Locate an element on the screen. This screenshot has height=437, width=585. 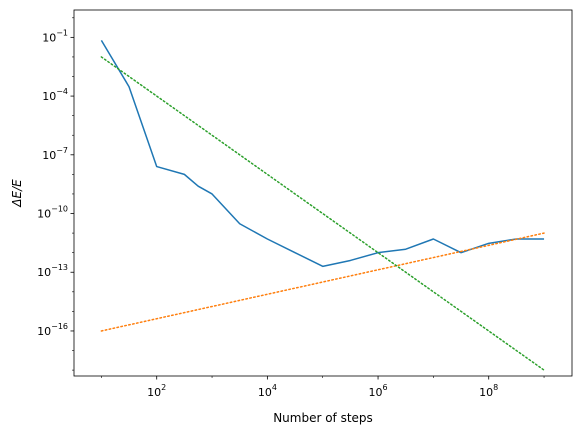
y-axis-ticks: 10⁻¹ 10⁻⁴ 10⁻⁷ 10⁻¹⁰ 10⁻¹³ 10⁻¹⁶ is located at coordinates (55, 194).